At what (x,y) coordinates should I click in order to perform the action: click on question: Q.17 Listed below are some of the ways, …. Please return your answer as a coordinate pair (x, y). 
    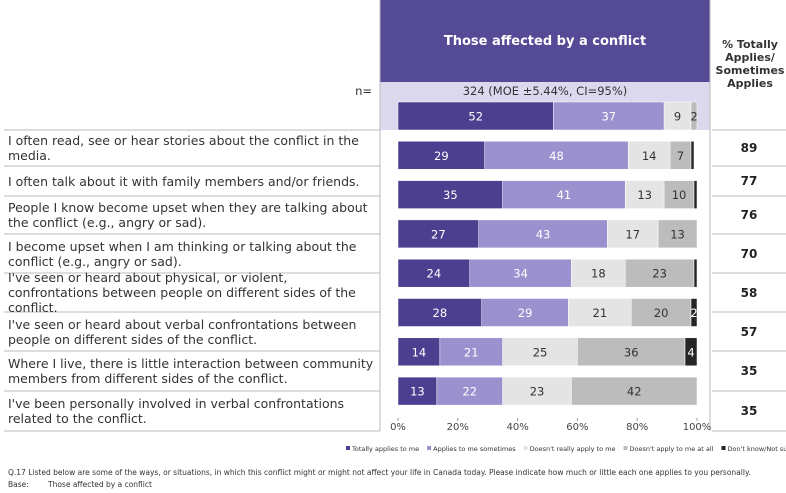
    Looking at the image, I should click on (379, 472).